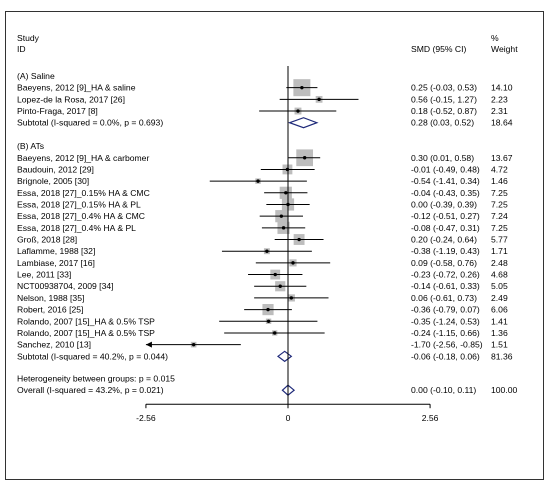 This screenshot has height=494, width=550. What do you see at coordinates (502, 356) in the screenshot?
I see `subtotal-weight-text: 81.36` at bounding box center [502, 356].